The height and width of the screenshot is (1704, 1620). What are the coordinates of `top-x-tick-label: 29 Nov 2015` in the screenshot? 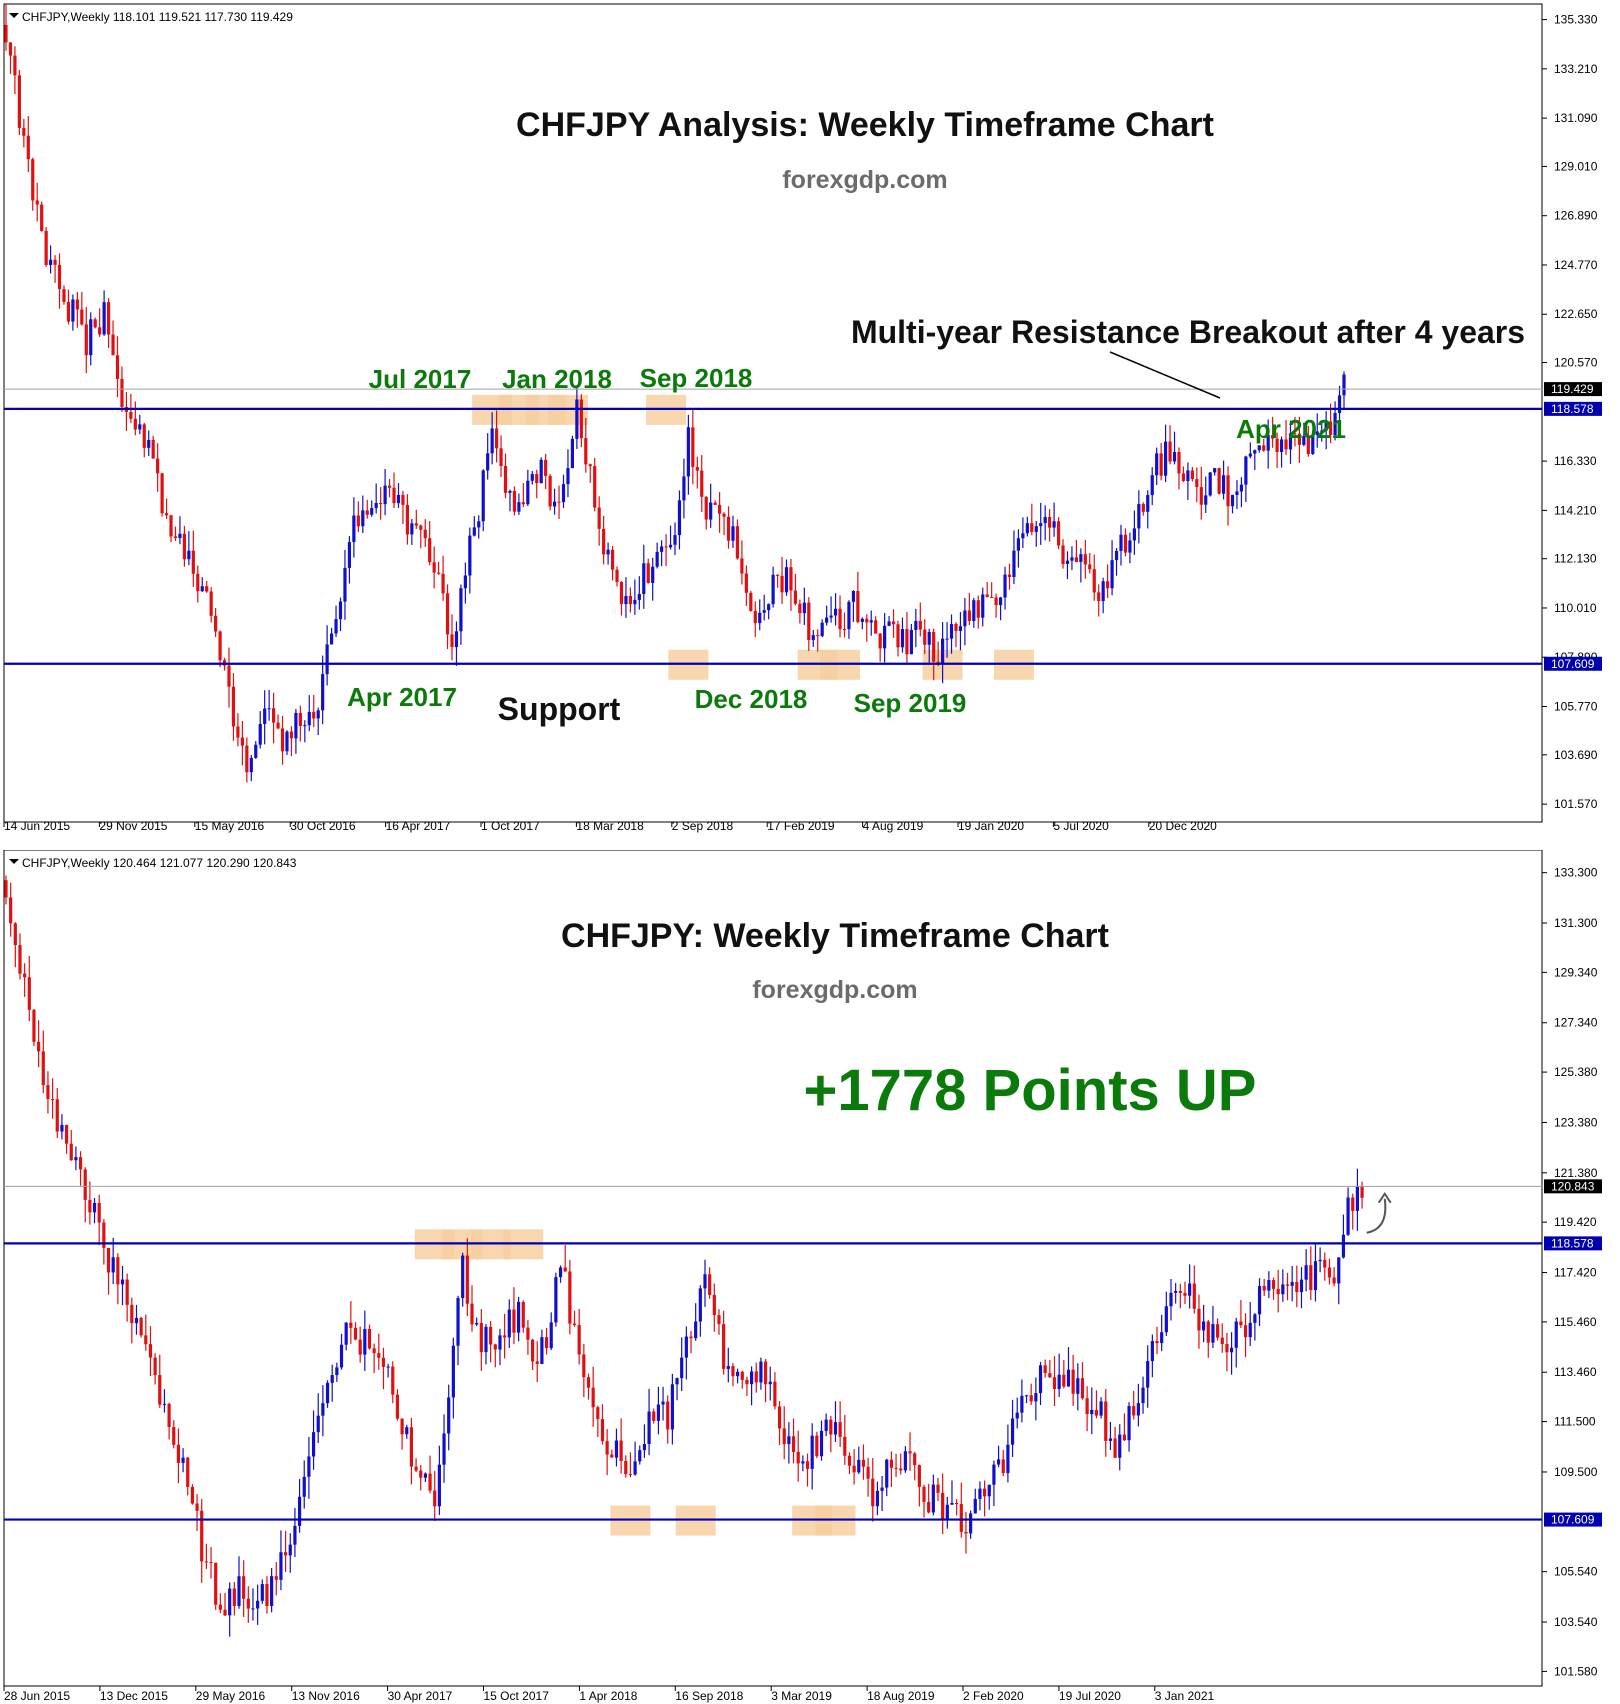 It's located at (133, 826).